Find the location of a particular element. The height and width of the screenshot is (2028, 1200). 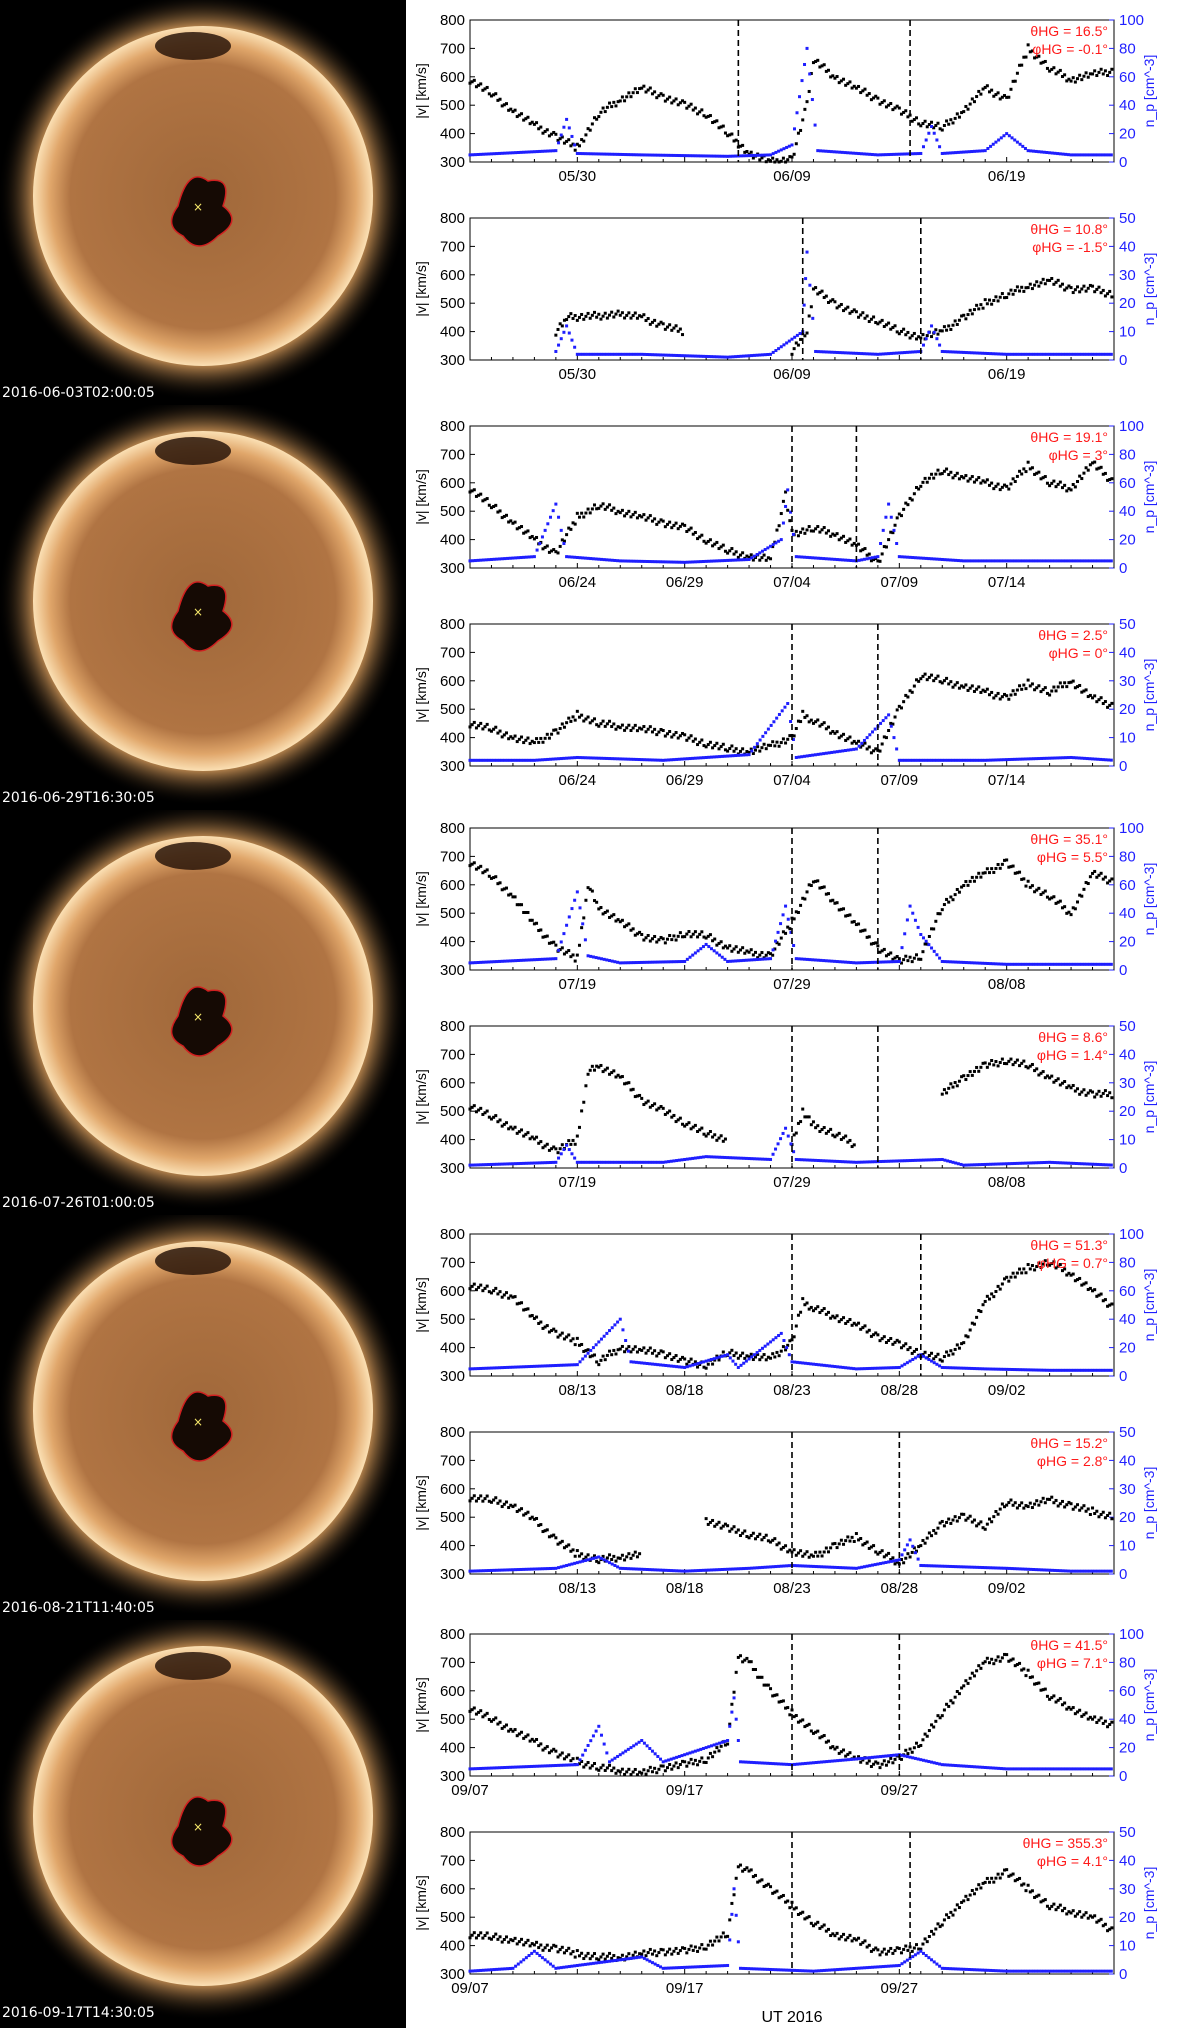

y-tick-label: 400 is located at coordinates (452, 1348).